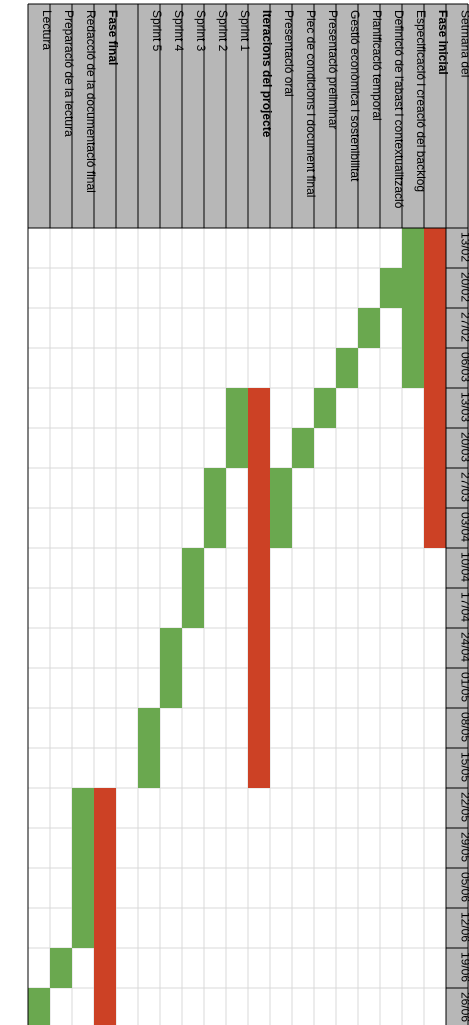 This screenshot has width=469, height=1025. Describe the element at coordinates (201, 31) in the screenshot. I see `task-label: Sprint 3` at that location.